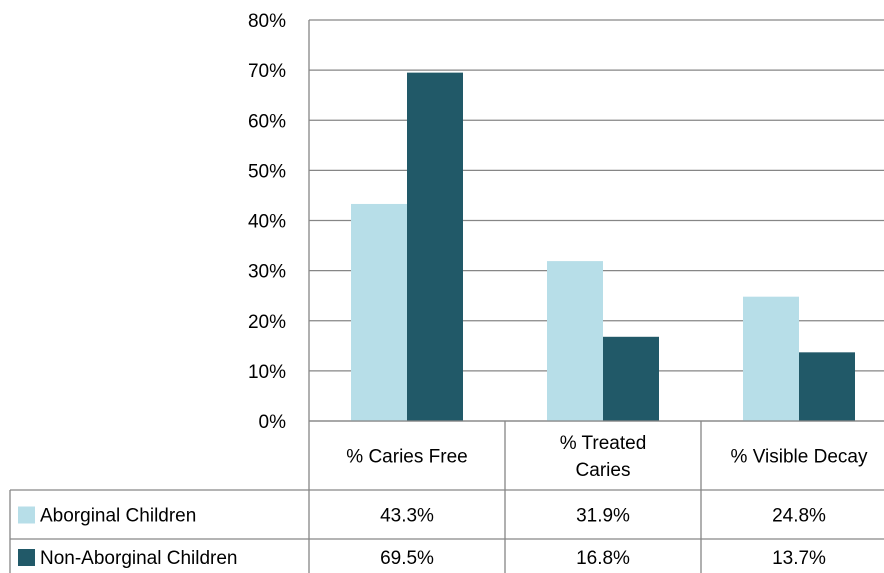 This screenshot has height=573, width=884. Describe the element at coordinates (799, 457) in the screenshot. I see `category-label: % Visible Decay` at that location.